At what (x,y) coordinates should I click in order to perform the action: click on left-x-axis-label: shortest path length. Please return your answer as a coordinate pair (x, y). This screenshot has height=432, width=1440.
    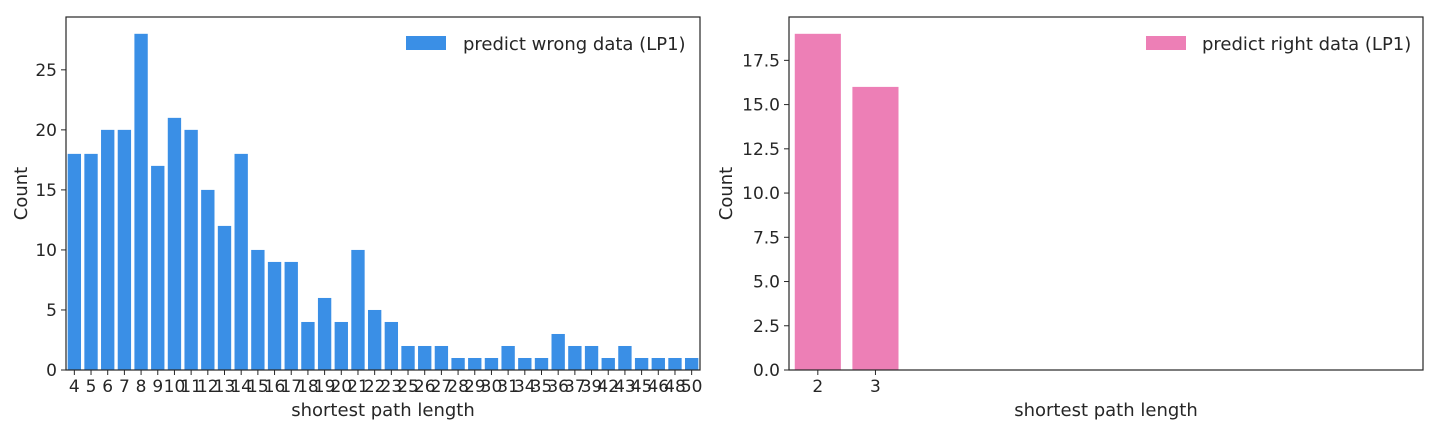
    Looking at the image, I should click on (383, 410).